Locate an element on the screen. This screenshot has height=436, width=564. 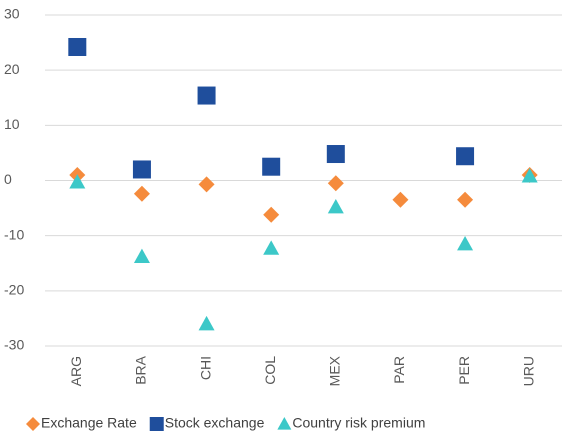
x-tick-label: BRA is located at coordinates (141, 369).